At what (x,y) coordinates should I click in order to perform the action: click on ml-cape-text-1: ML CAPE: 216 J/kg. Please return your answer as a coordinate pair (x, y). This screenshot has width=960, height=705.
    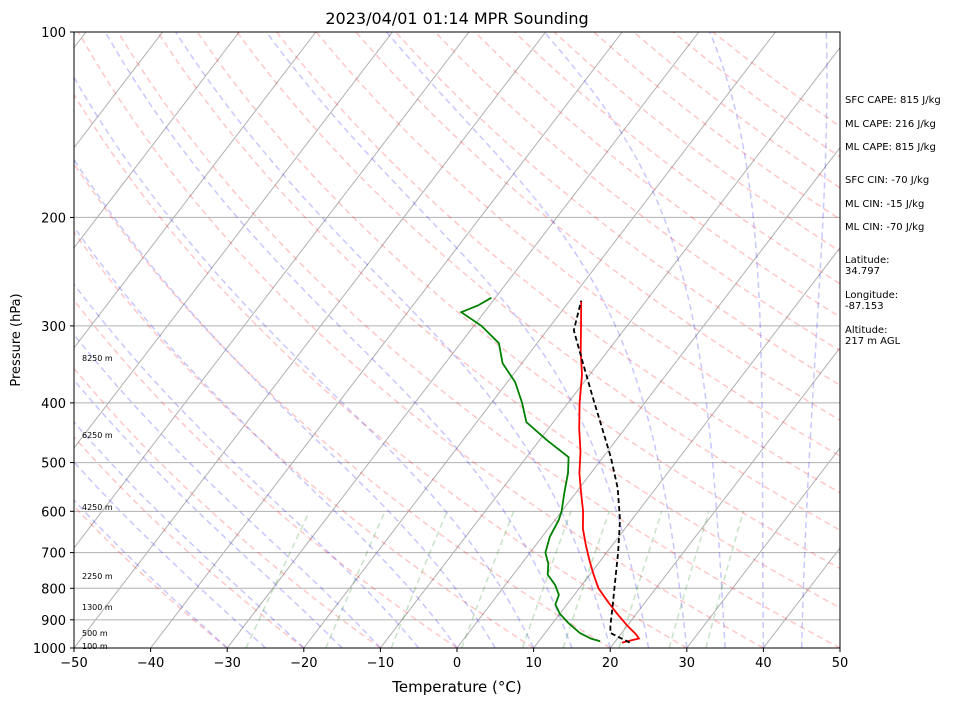
    Looking at the image, I should click on (890, 124).